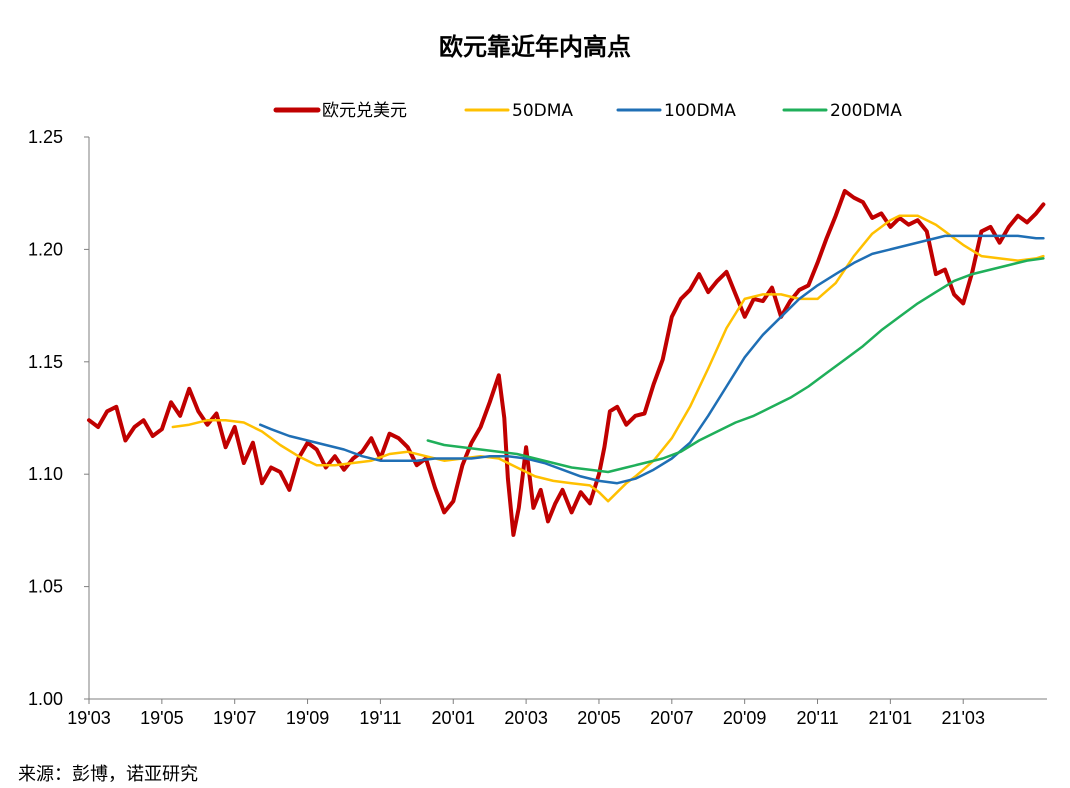 This screenshot has width=1070, height=788. What do you see at coordinates (525, 718) in the screenshot?
I see `x-tick-label: 20'03` at bounding box center [525, 718].